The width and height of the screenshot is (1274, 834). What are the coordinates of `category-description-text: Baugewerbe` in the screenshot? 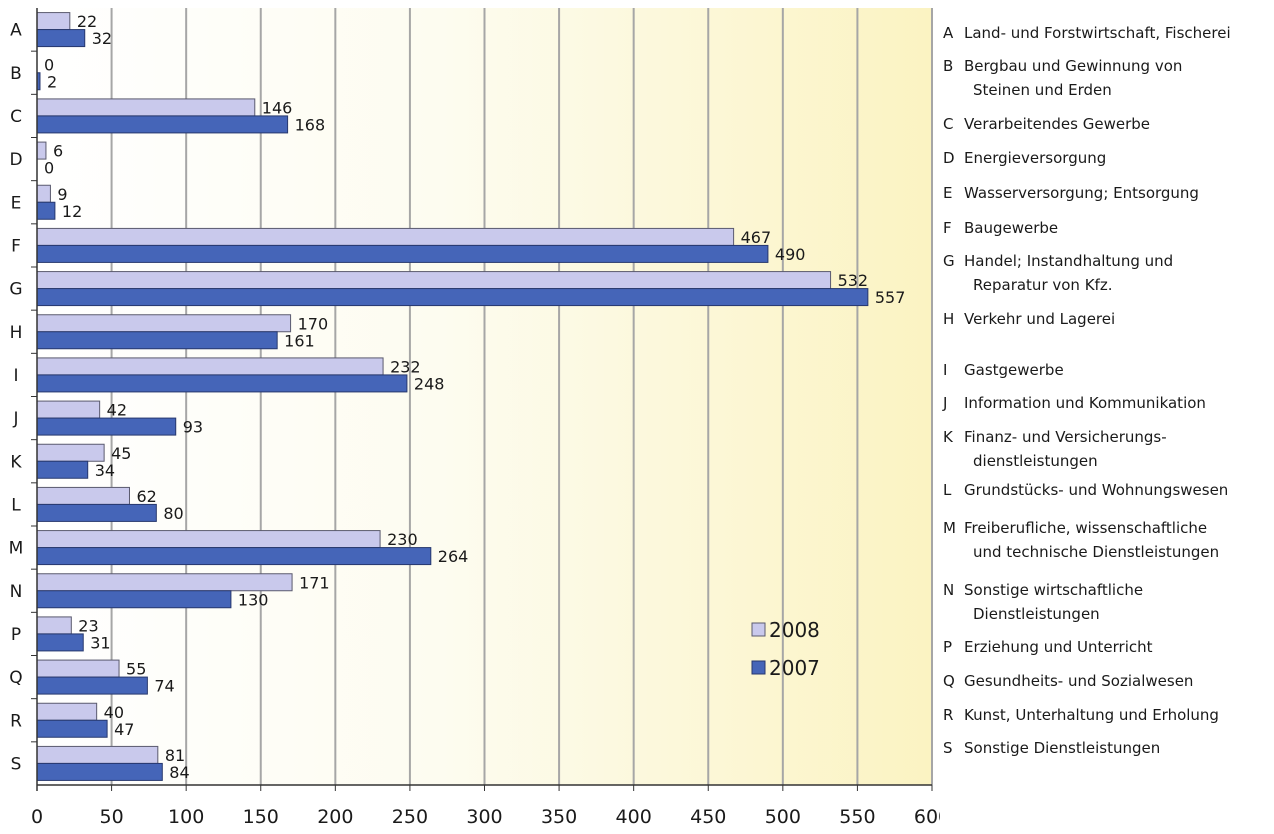 It's located at (1011, 228).